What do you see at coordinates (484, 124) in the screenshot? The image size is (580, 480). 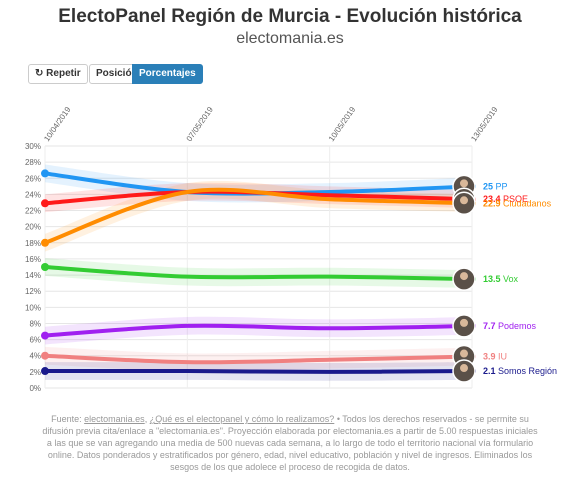 I see `x-tick-label: 13/05/2019` at bounding box center [484, 124].